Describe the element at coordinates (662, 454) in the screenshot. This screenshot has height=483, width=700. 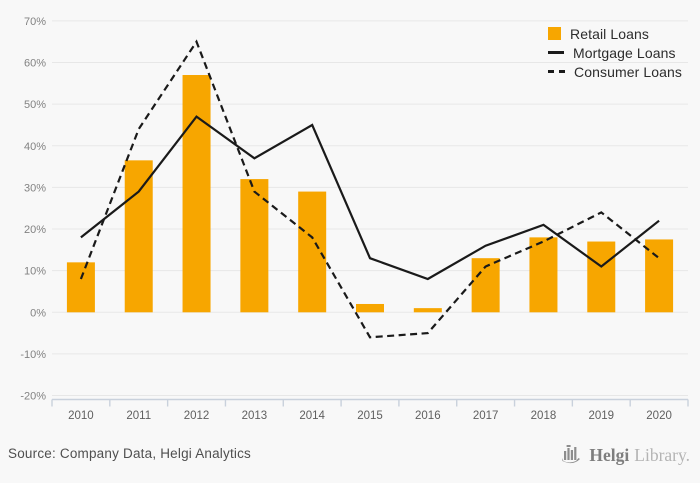
I see `logo-text-library: Library.` at that location.